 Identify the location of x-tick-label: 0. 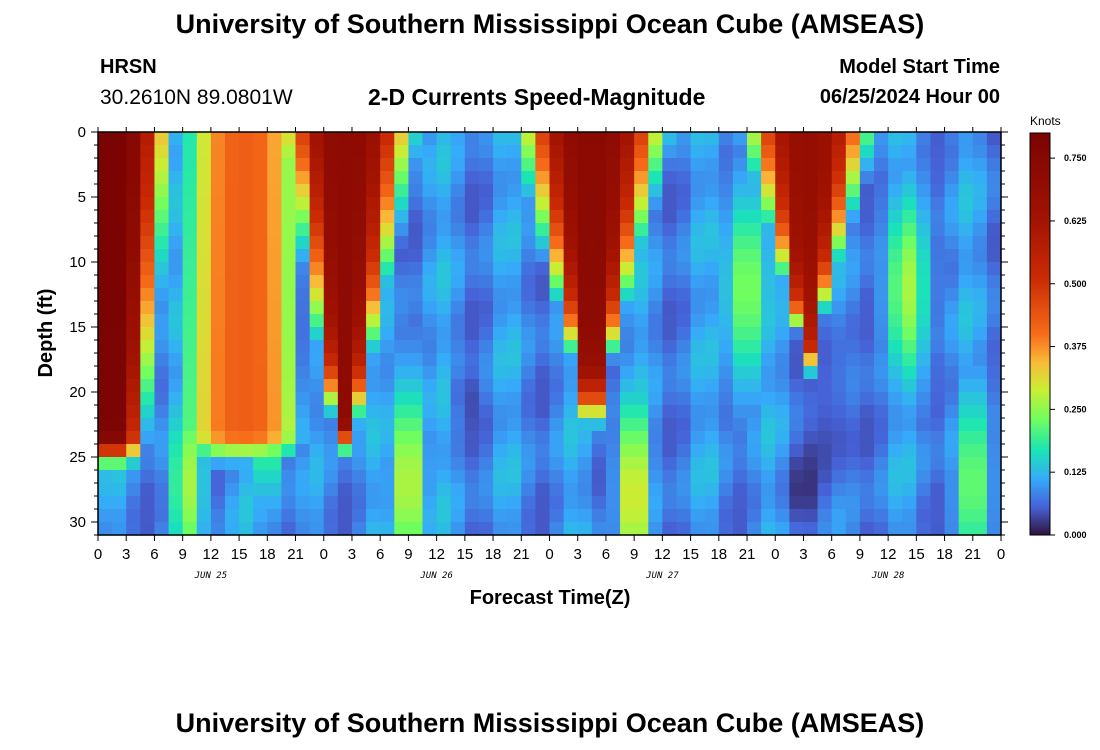
(549, 554).